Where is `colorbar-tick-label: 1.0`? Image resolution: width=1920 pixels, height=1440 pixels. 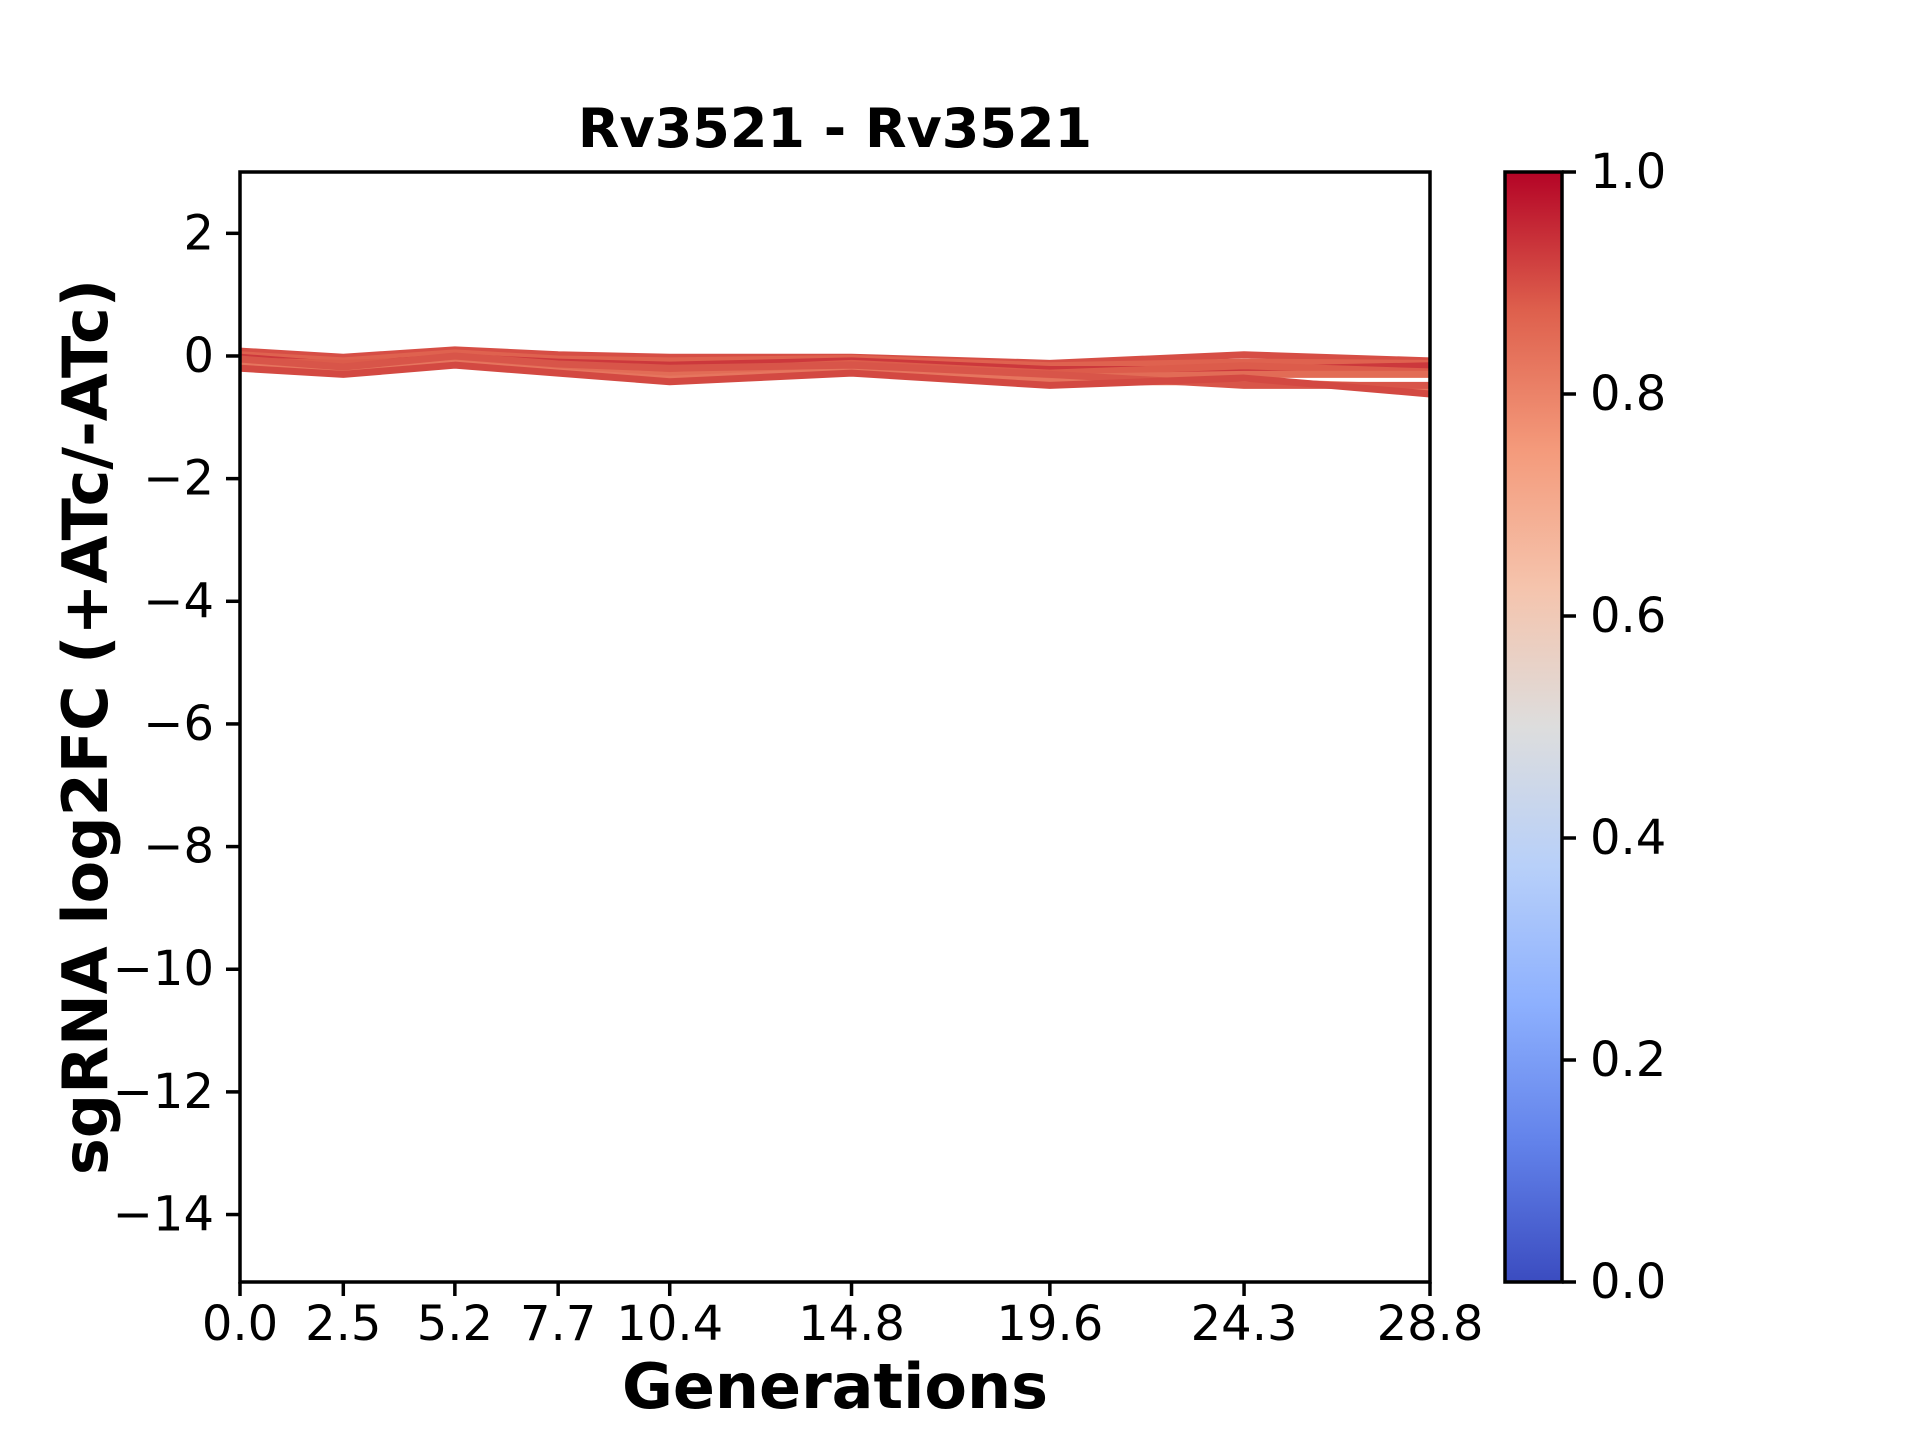 colorbar-tick-label: 1.0 is located at coordinates (1628, 172).